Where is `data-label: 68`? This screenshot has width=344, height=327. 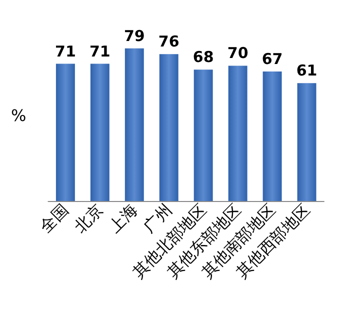
data-label: 68 is located at coordinates (203, 57).